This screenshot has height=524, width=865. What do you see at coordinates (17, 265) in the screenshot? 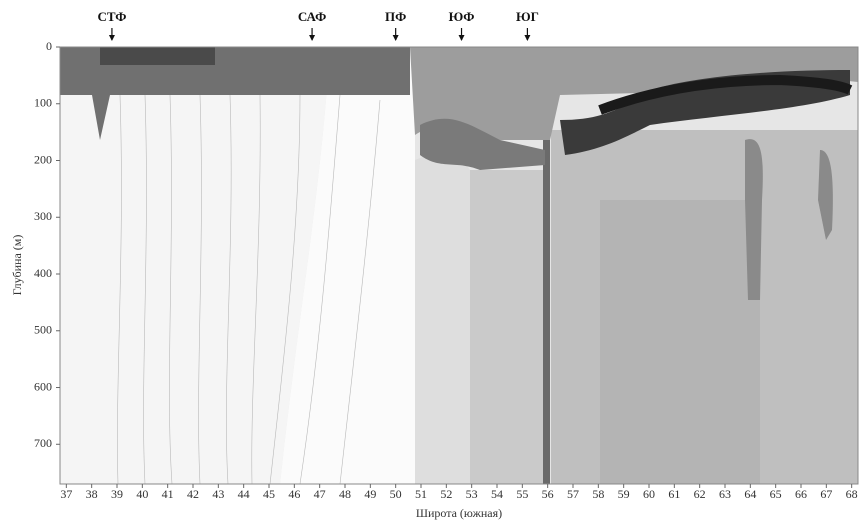
I see `y-axis-label: Глубина (м)` at bounding box center [17, 265].